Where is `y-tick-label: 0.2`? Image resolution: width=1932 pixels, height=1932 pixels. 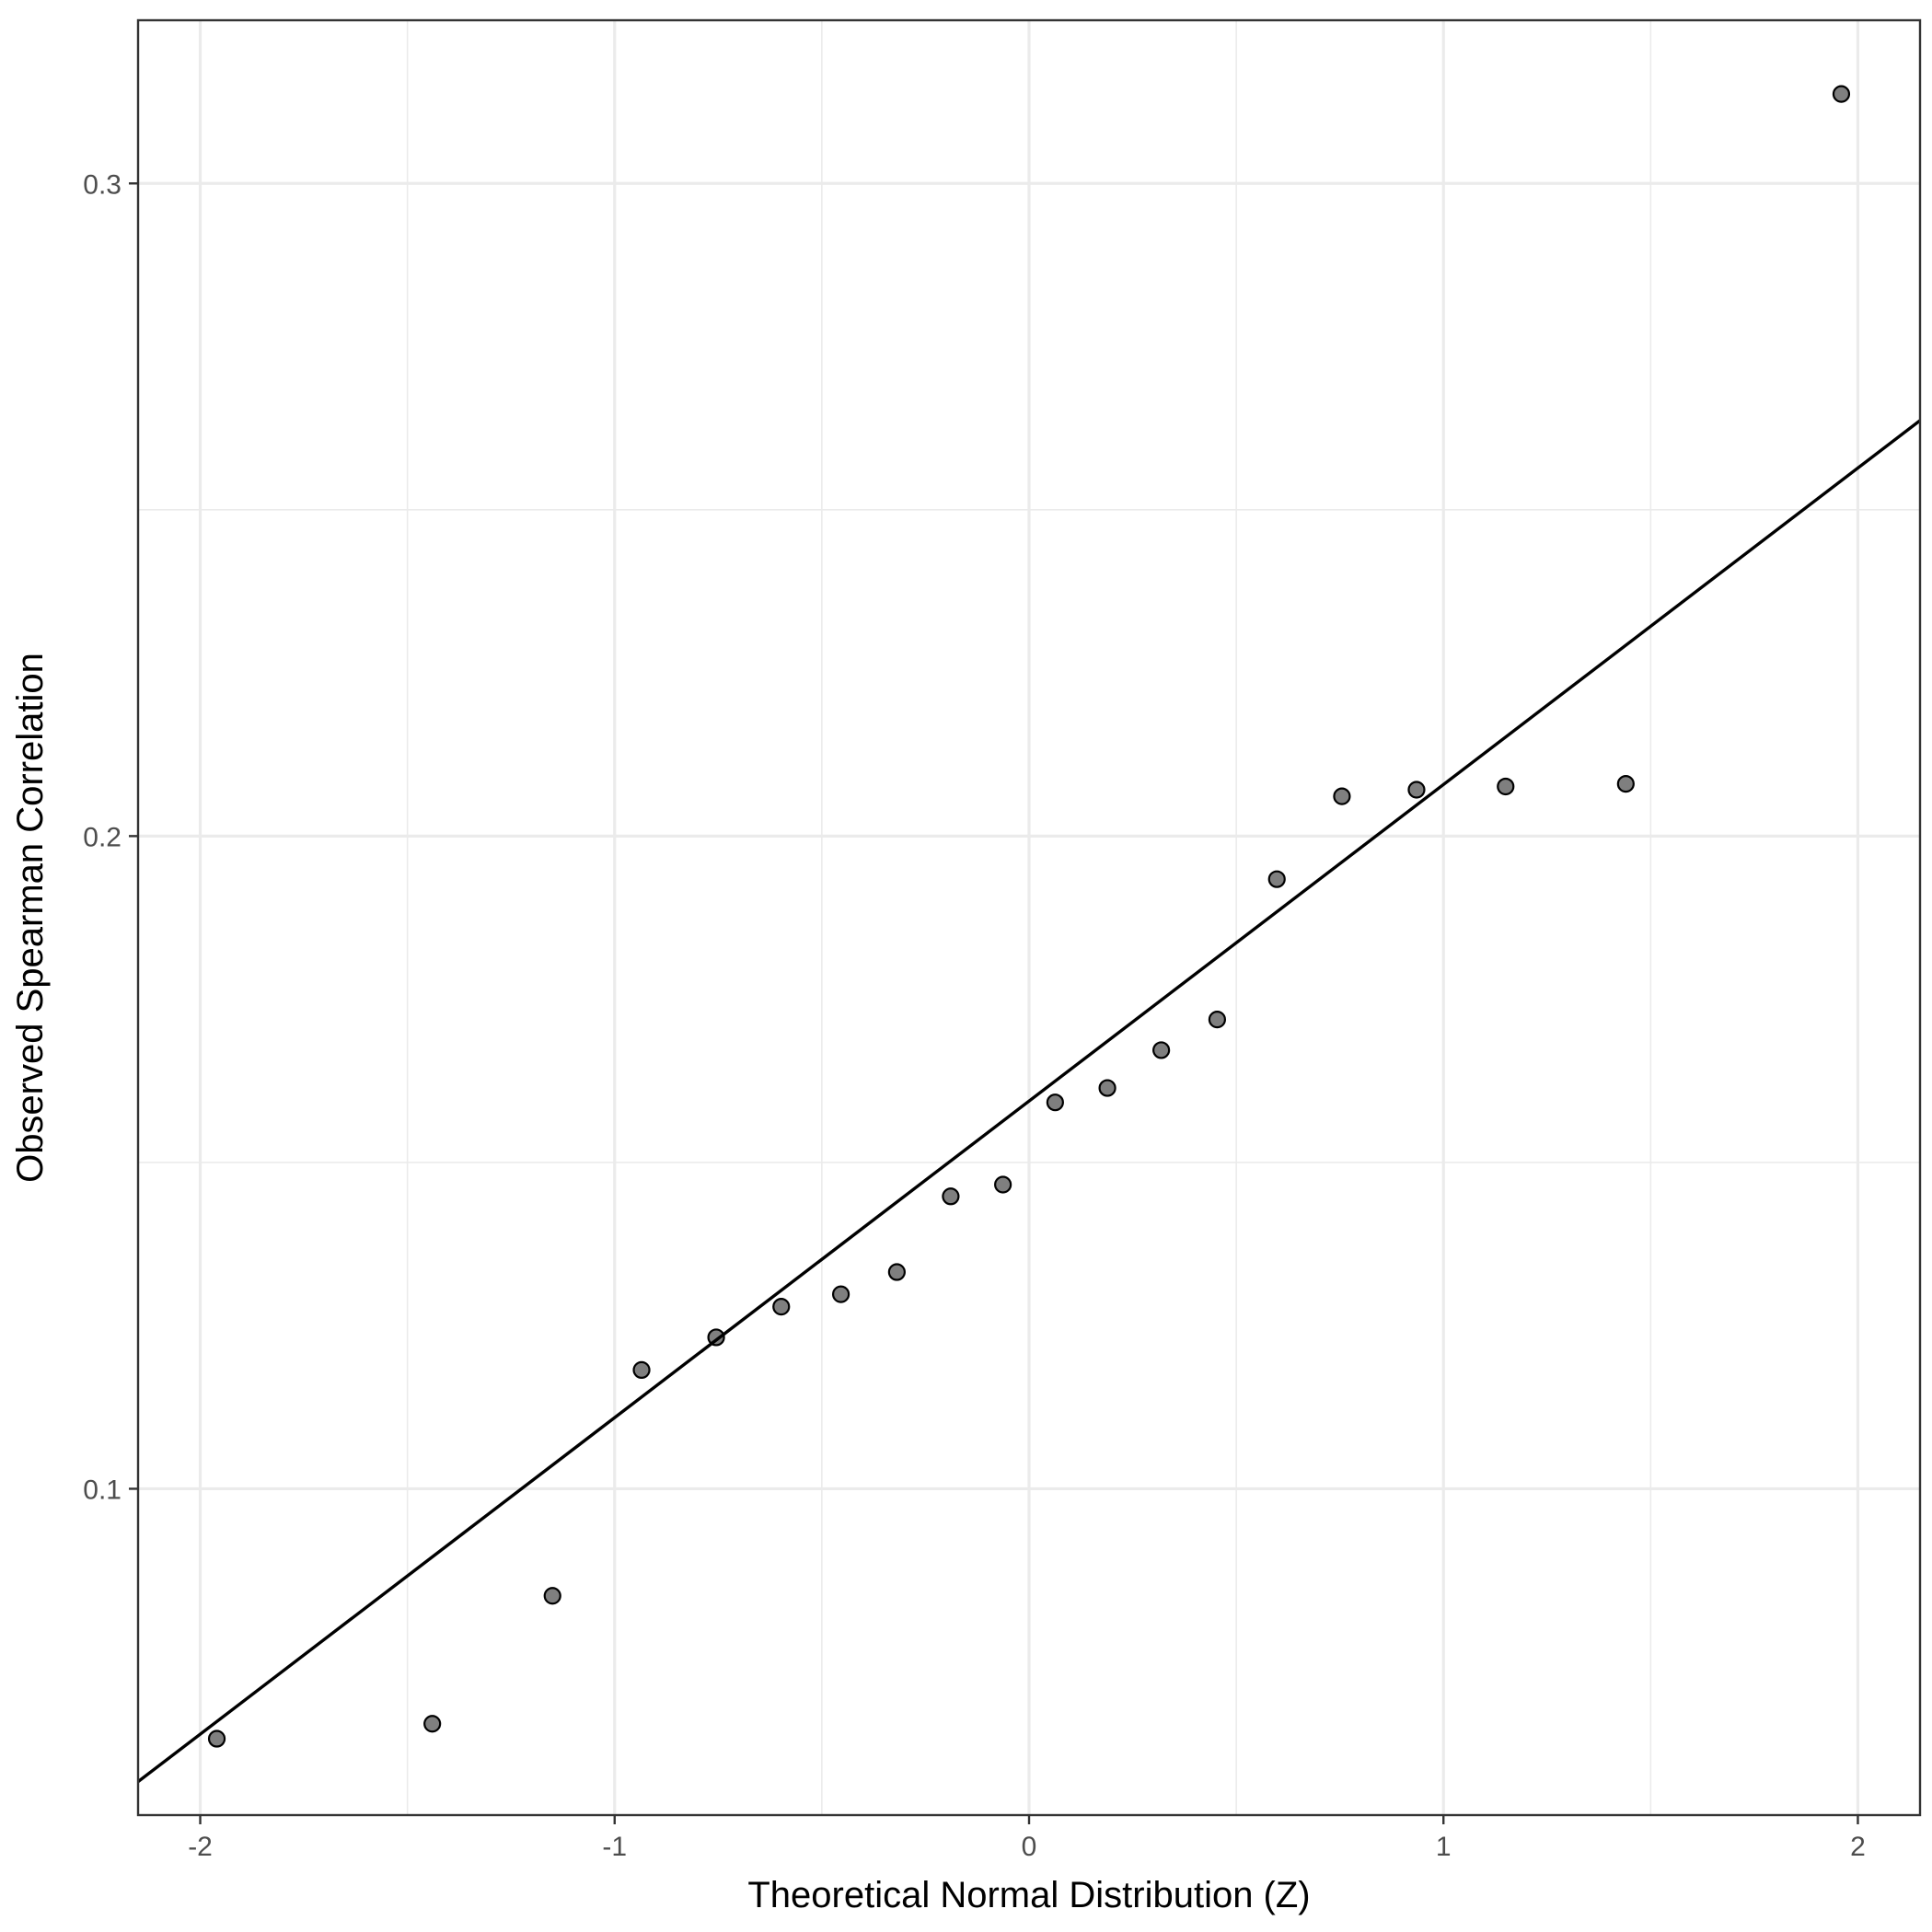 y-tick-label: 0.2 is located at coordinates (102, 837).